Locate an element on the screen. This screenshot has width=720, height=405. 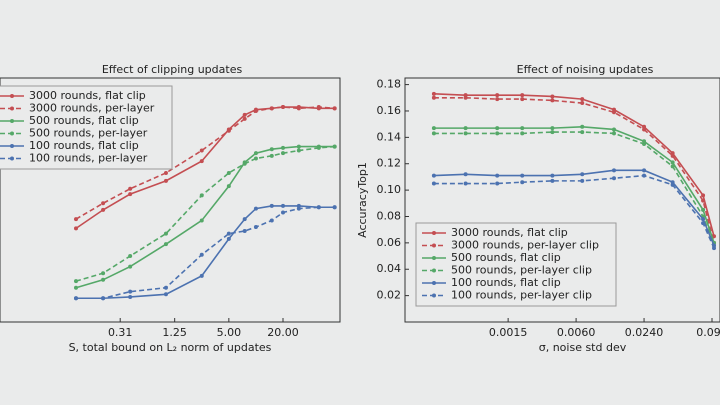
legend-label: 100 rounds, flat clip is located at coordinates (506, 282).